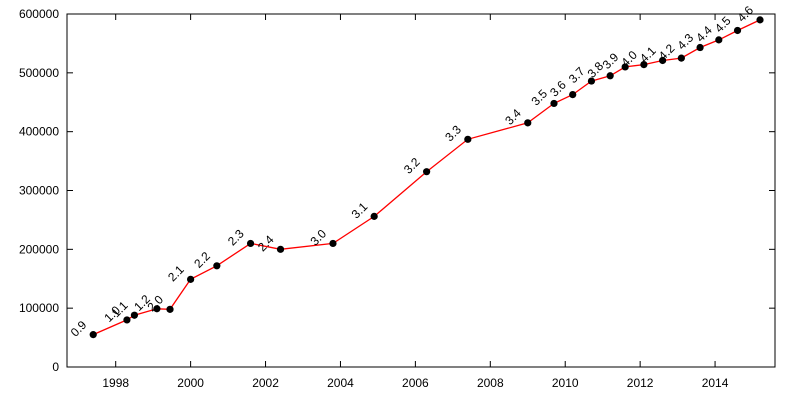  What do you see at coordinates (39, 73) in the screenshot?
I see `y-tick-label: 500000` at bounding box center [39, 73].